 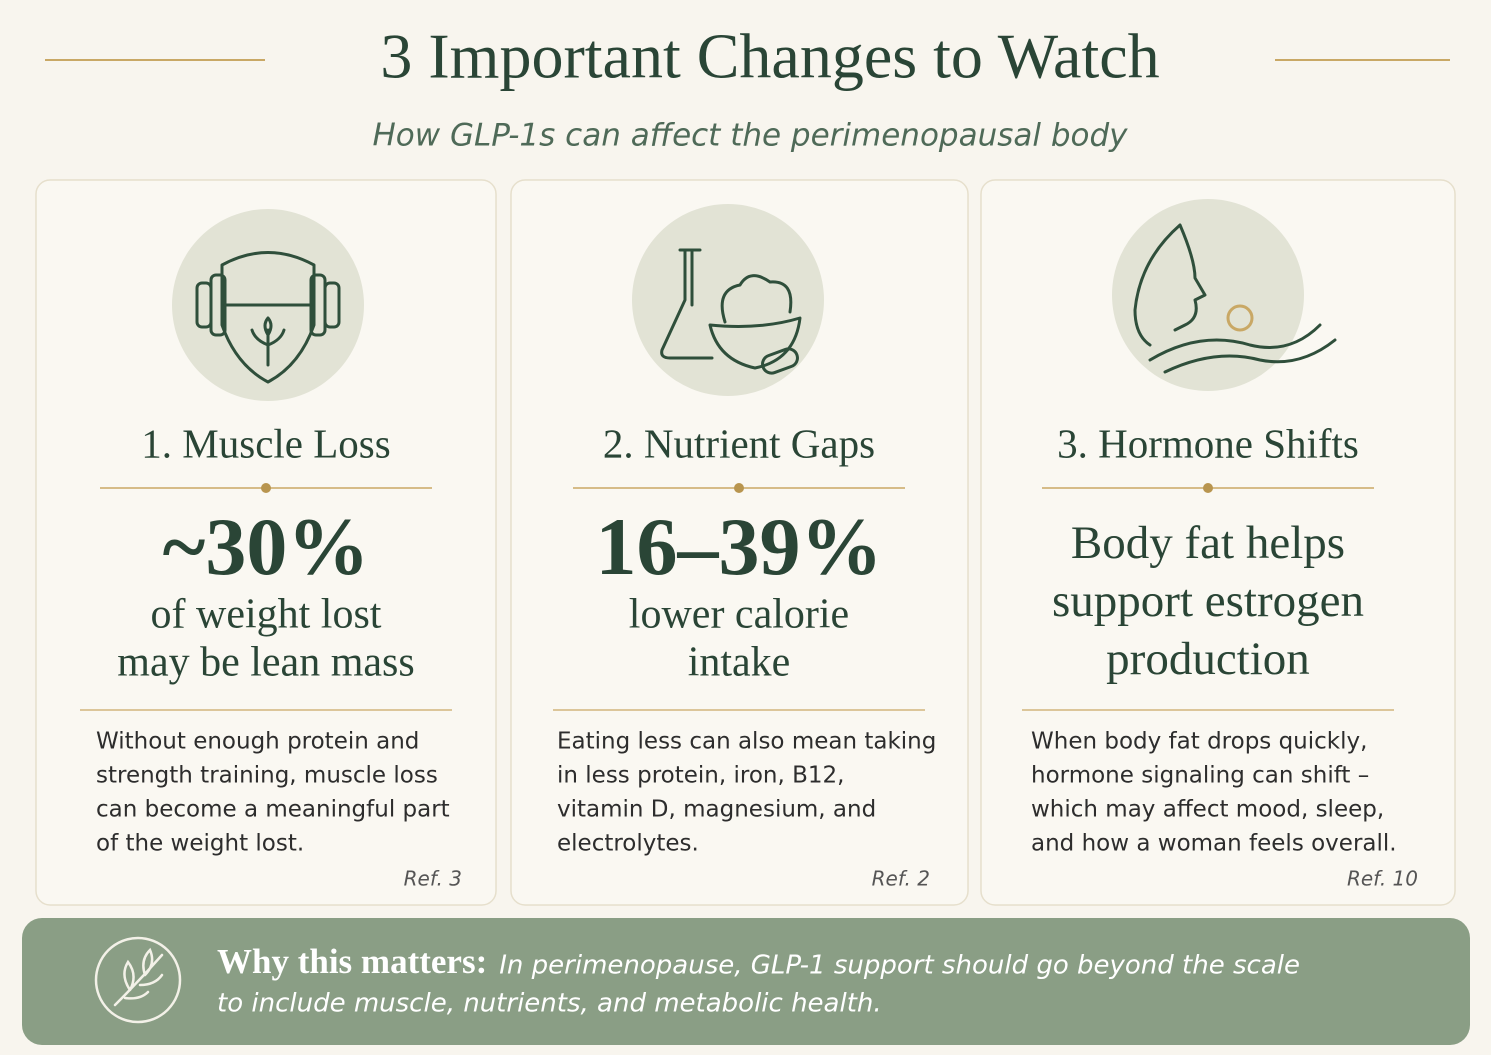 I want to click on stat-text: support estrogen, so click(x=1208, y=601).